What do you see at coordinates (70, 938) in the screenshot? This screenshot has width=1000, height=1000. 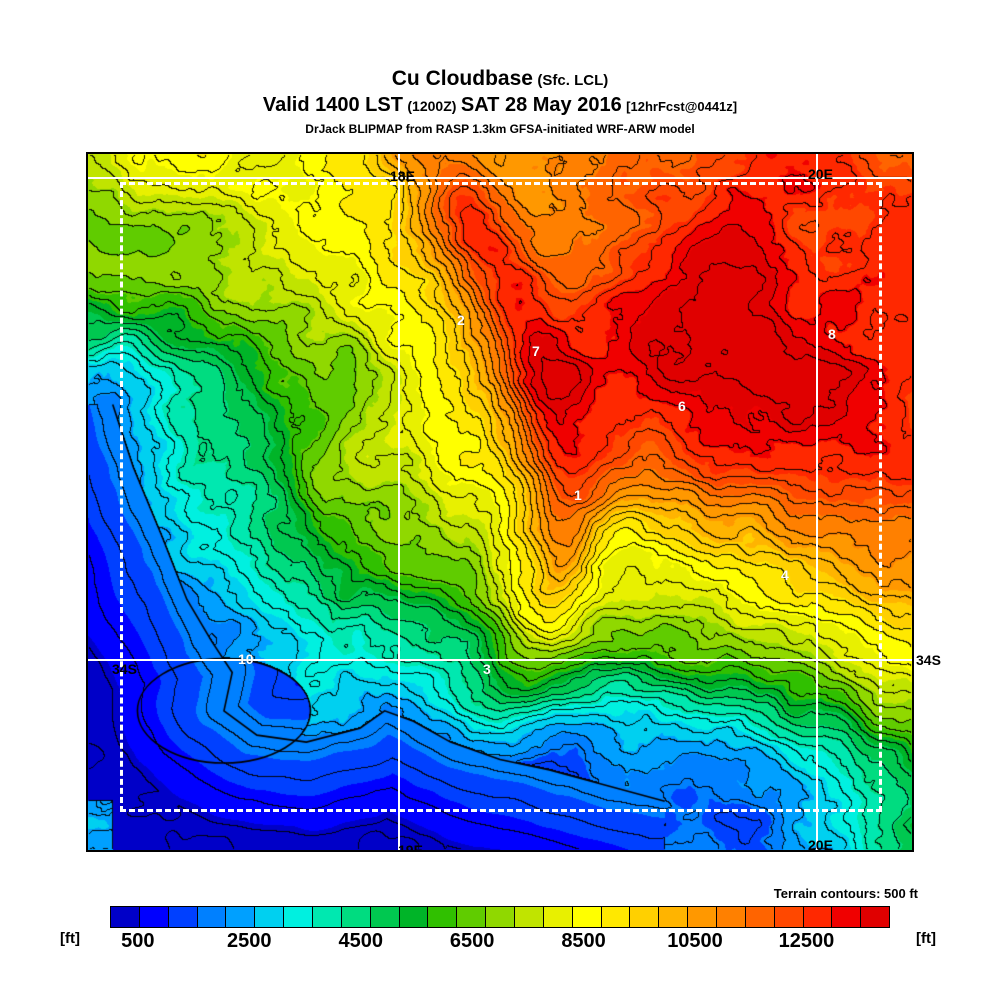 I see `colorbar-unit-left: [ft]` at bounding box center [70, 938].